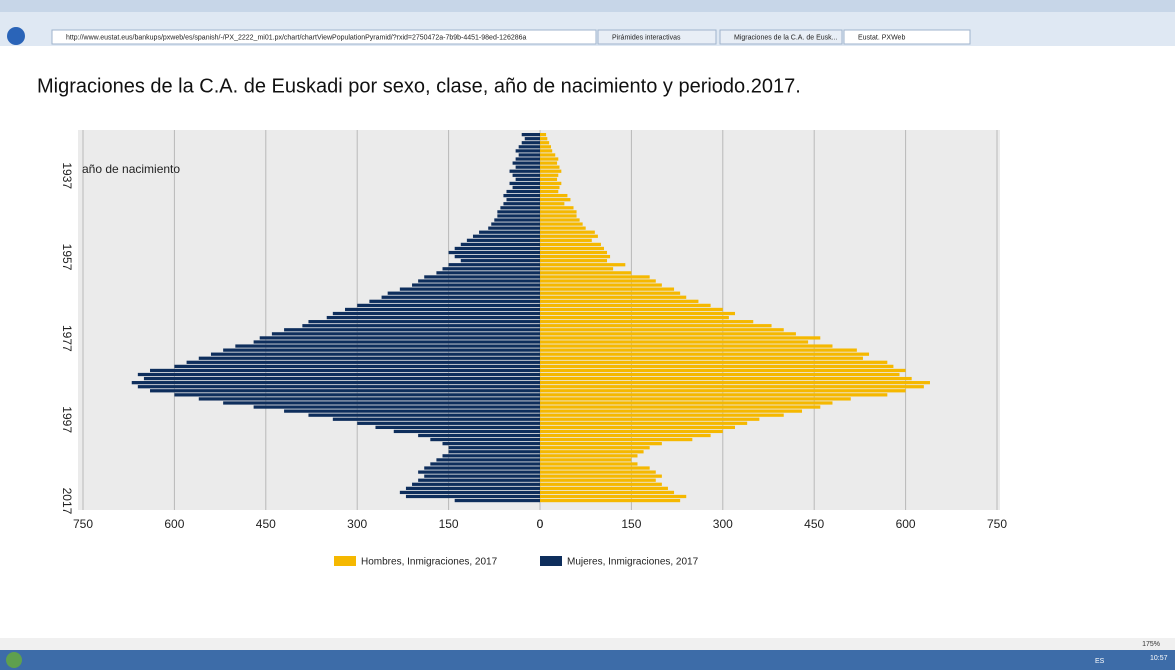  I want to click on address-bar, so click(324, 37).